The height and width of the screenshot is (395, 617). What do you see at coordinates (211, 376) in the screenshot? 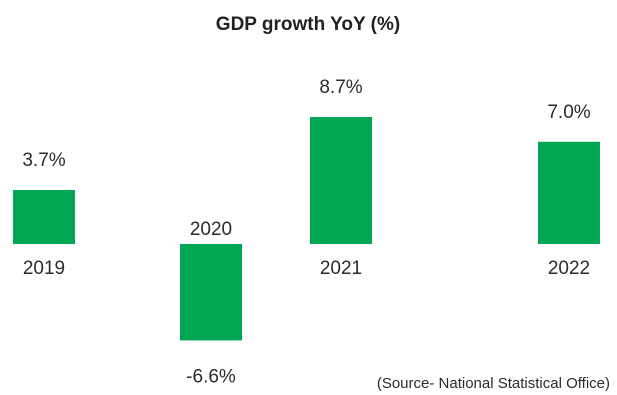
I see `value-label-2020: -6.6%` at bounding box center [211, 376].